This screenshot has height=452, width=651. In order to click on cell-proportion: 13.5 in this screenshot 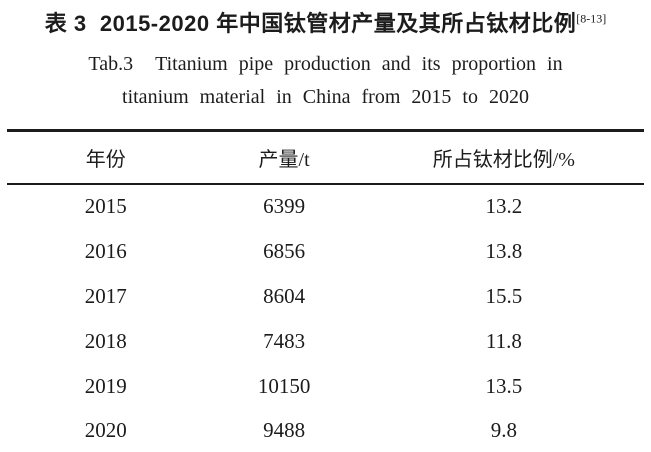, I will do `click(504, 385)`.